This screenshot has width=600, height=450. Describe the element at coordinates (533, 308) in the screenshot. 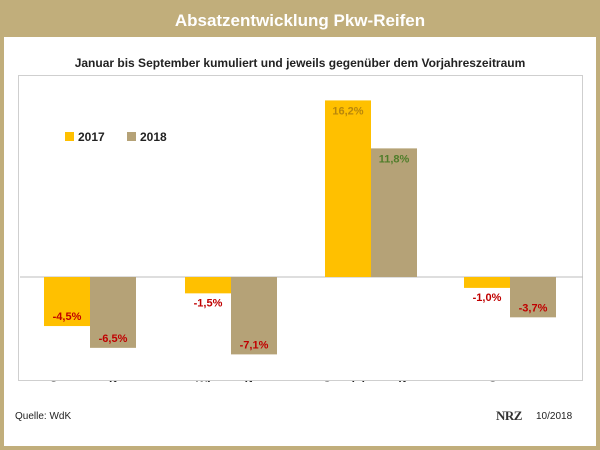

I see `data-label-gesamt-2018: -3,7%` at that location.